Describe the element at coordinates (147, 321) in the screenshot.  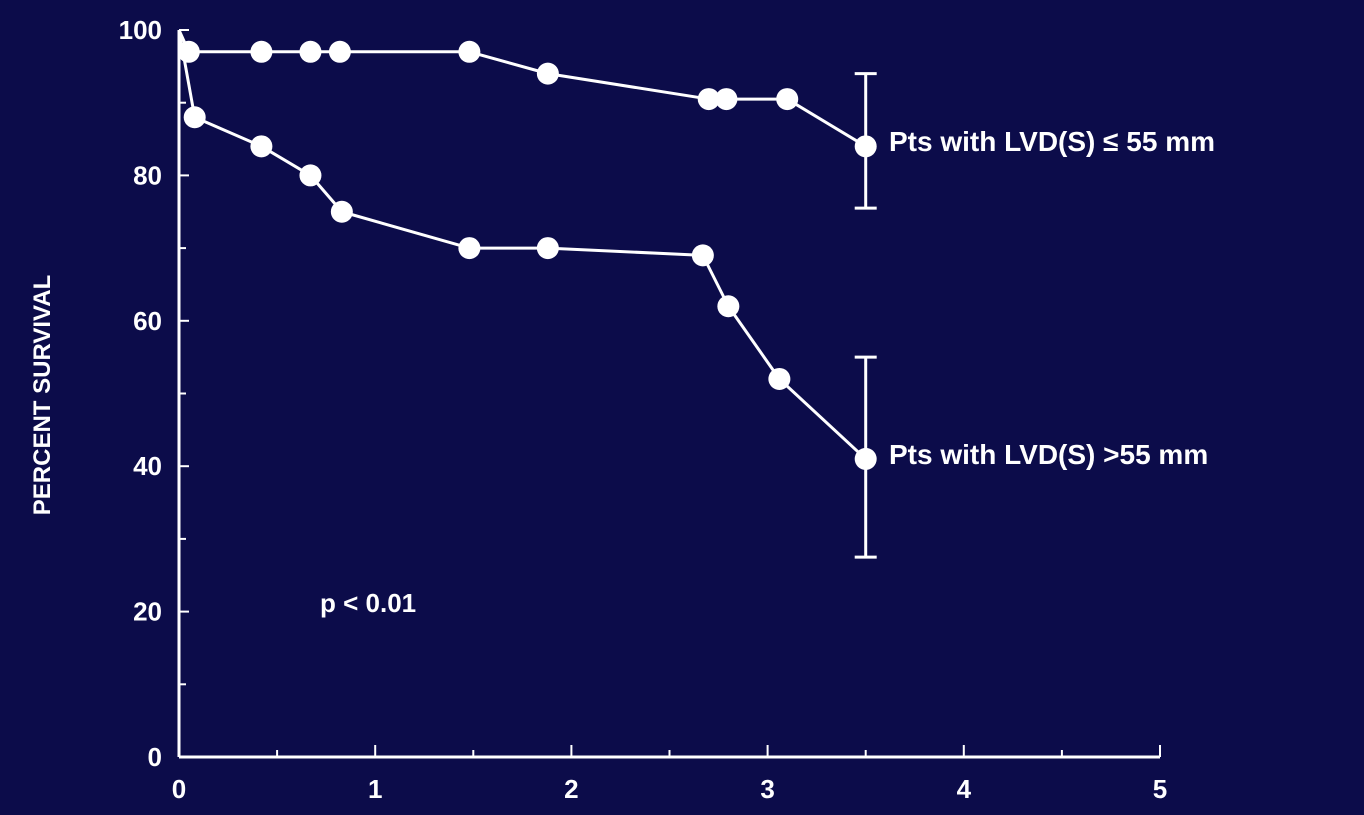
I see `y-tick-label: 60` at that location.